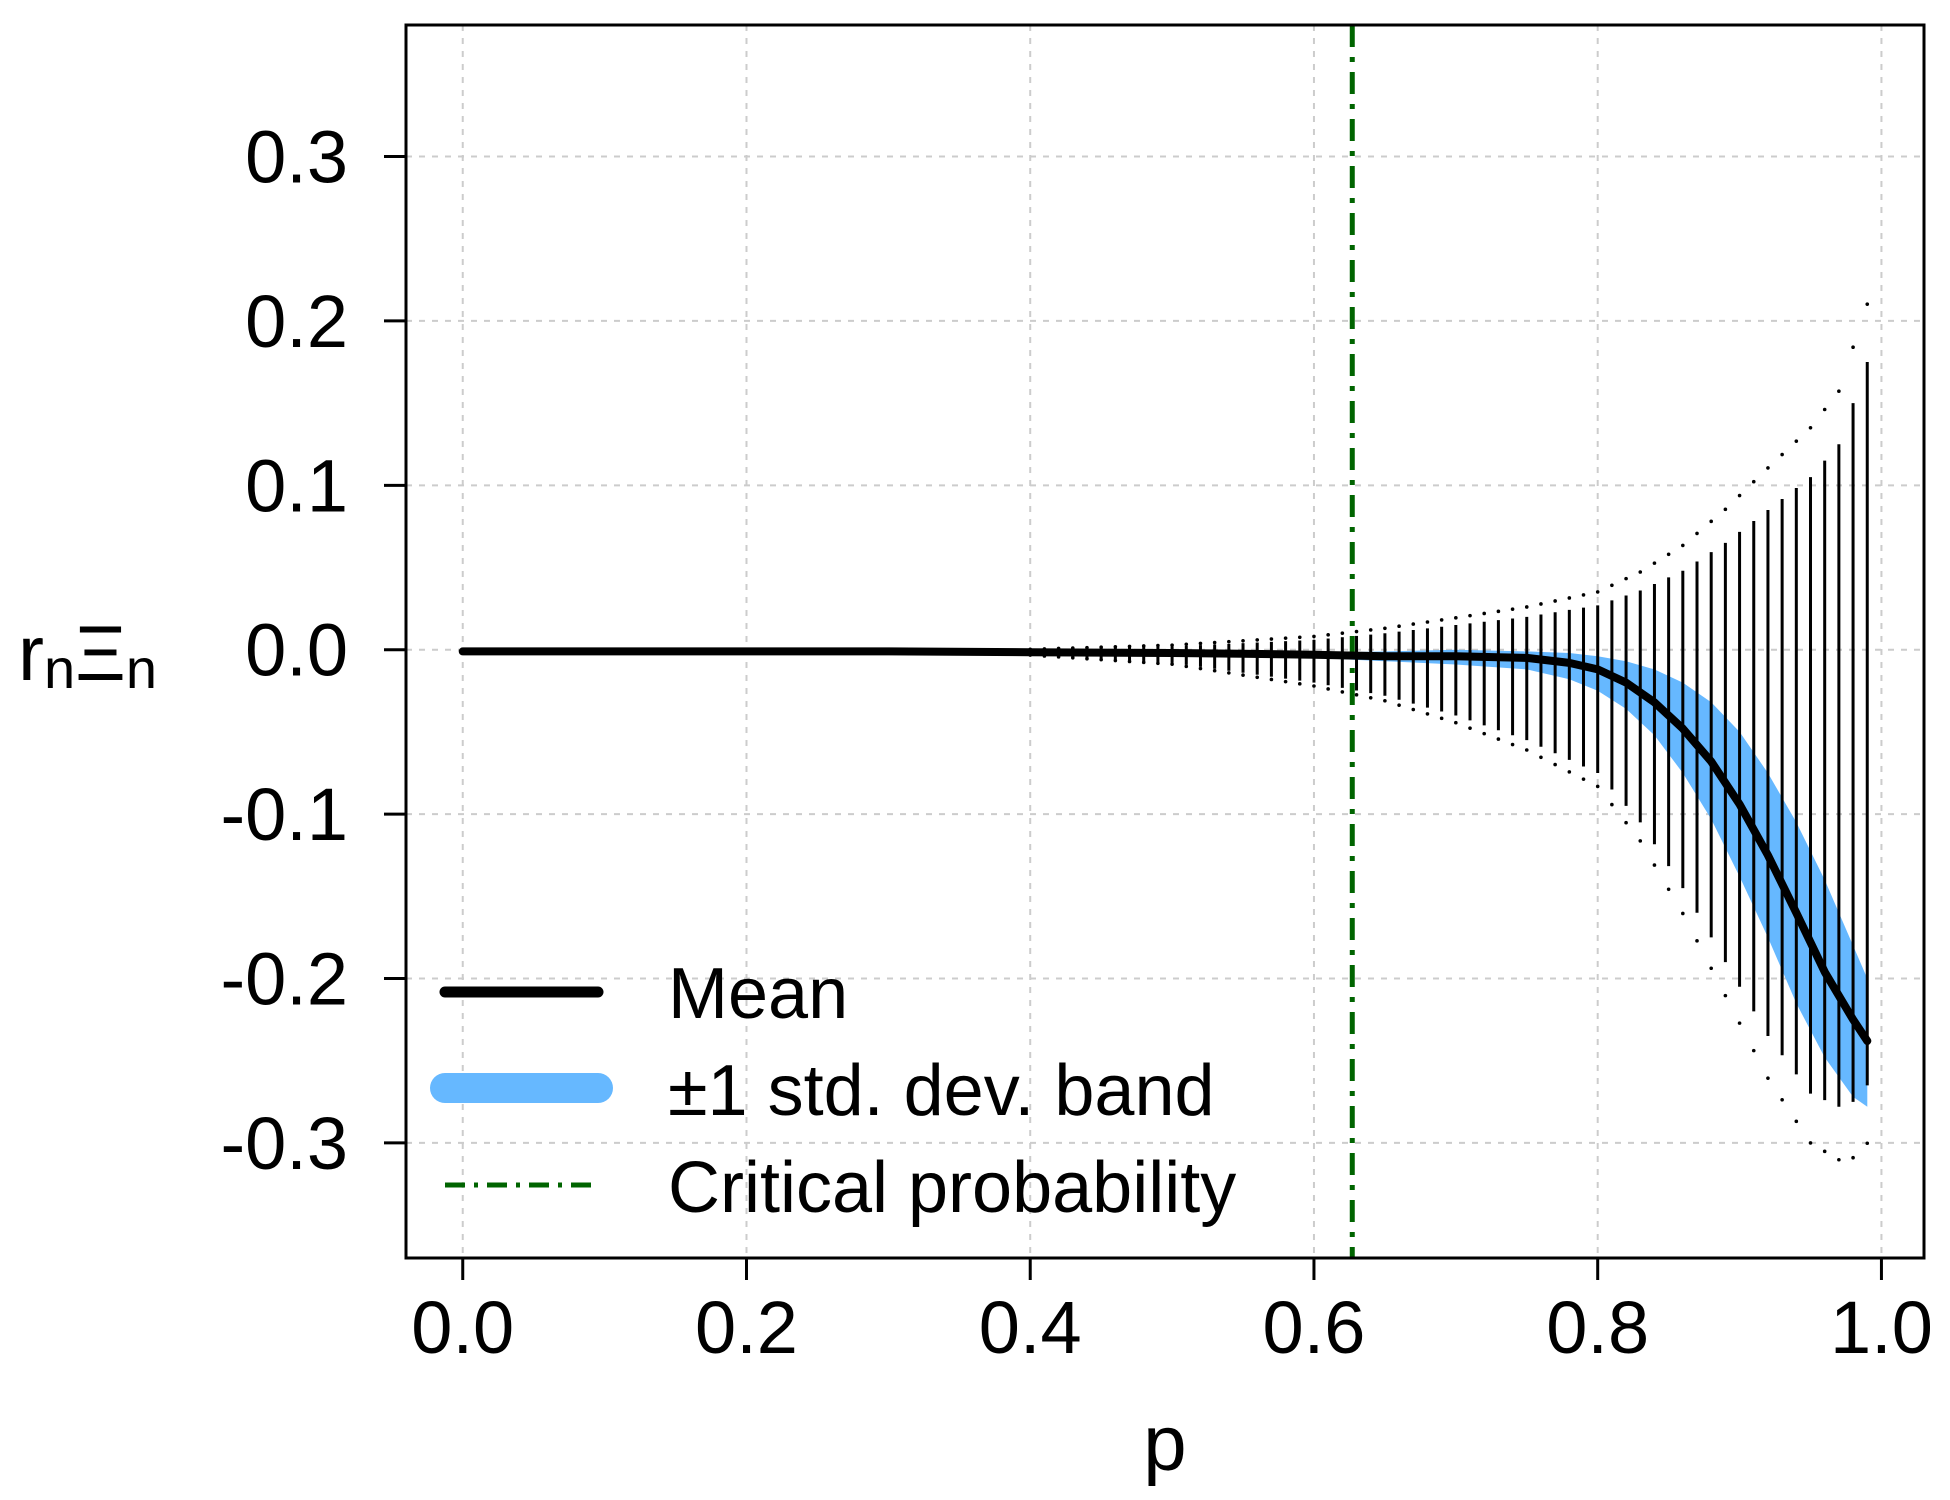 The height and width of the screenshot is (1500, 1950). I want to click on sample-outlier-high-0.75, so click(1526, 607).